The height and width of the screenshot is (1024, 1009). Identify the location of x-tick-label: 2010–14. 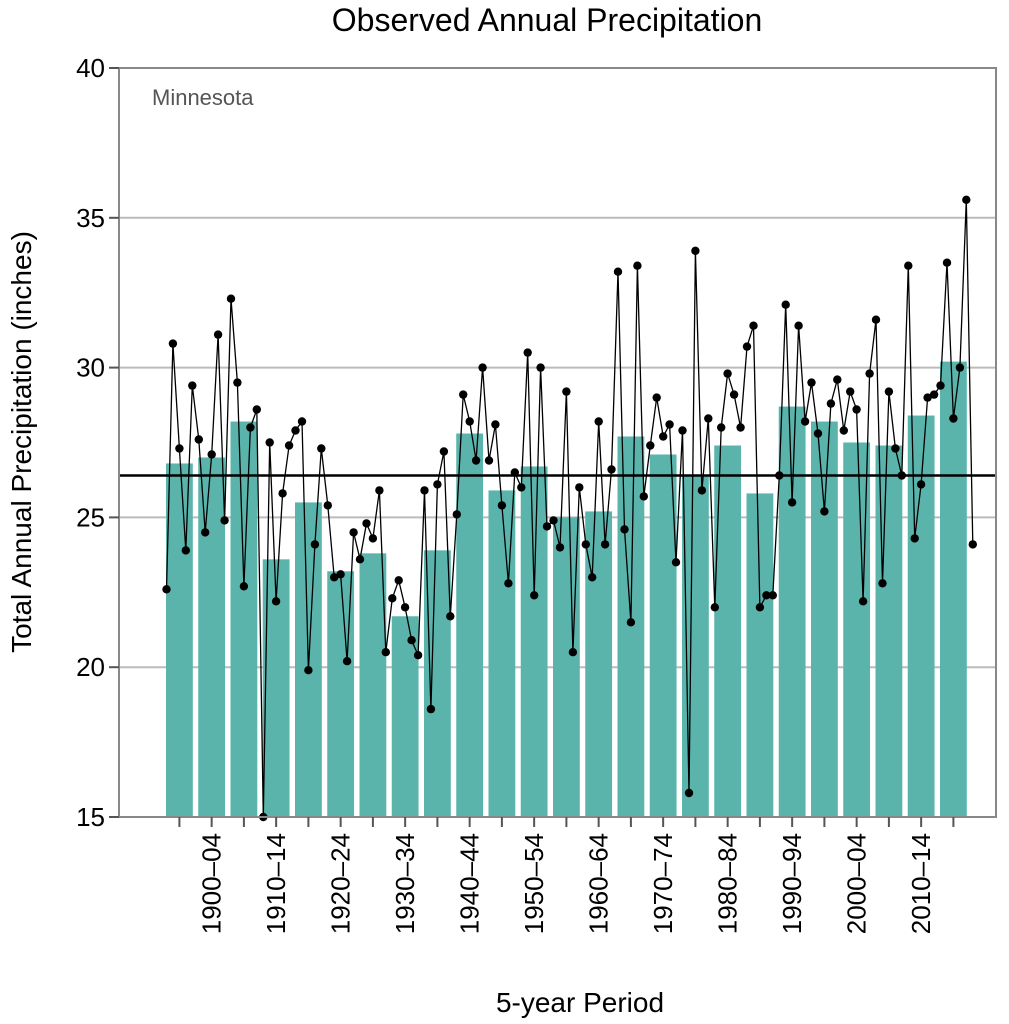
(921, 883).